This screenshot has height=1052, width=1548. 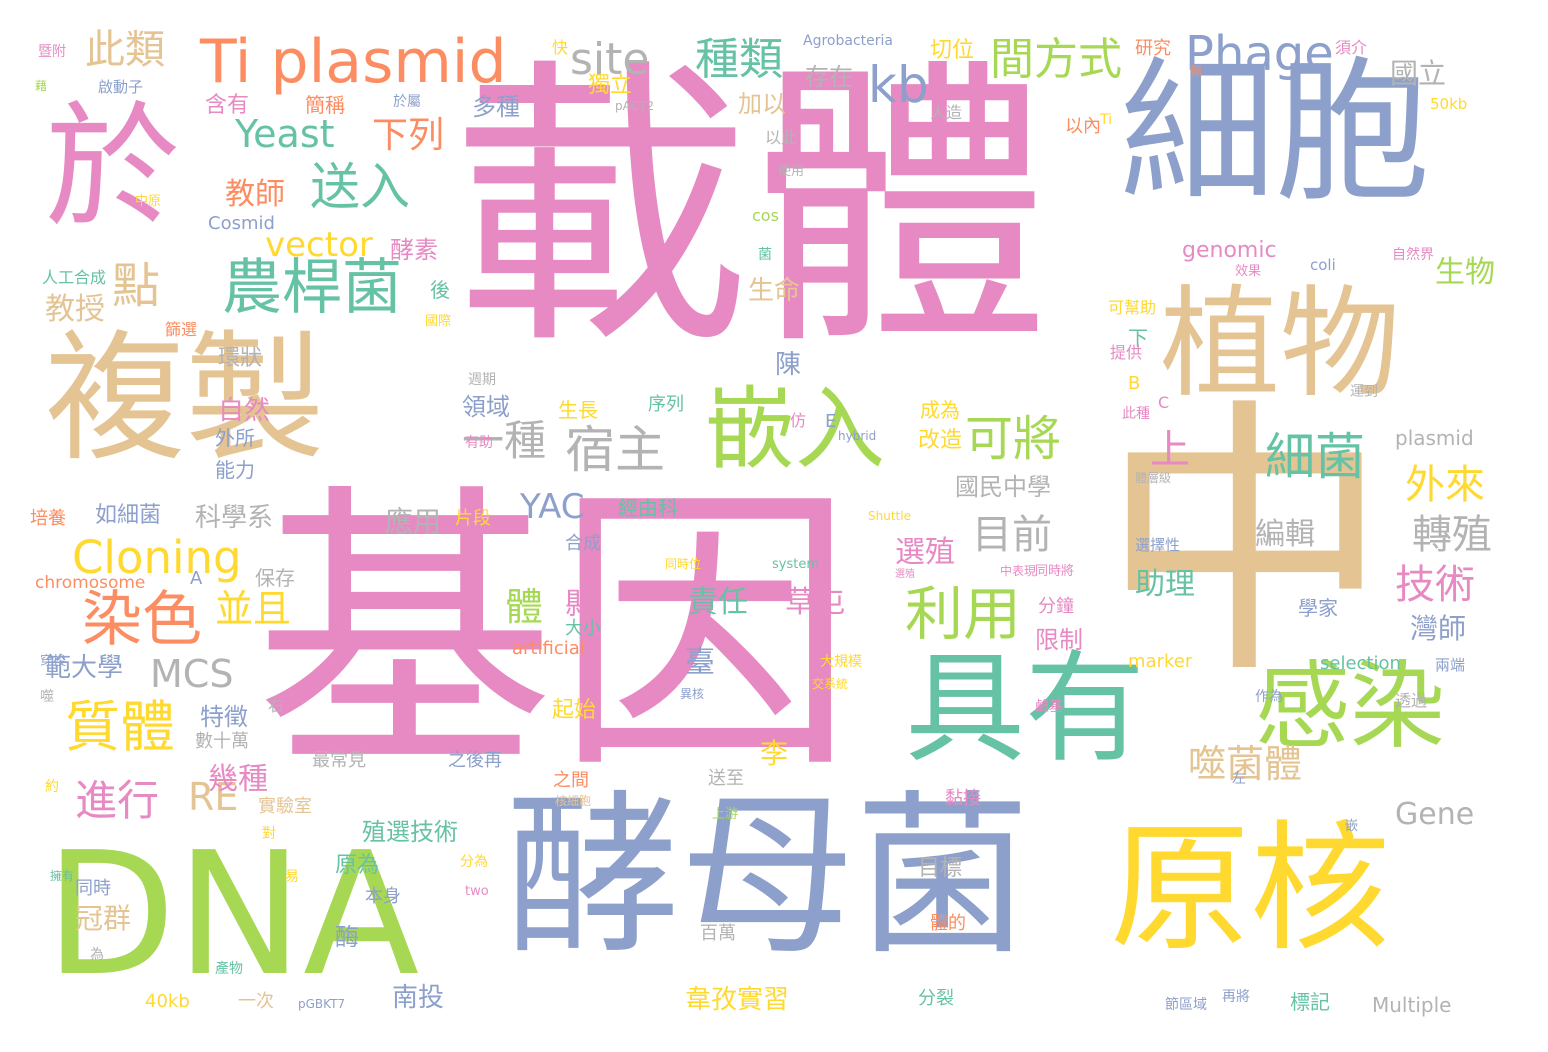 I want to click on cloud-word: vector, so click(x=319, y=245).